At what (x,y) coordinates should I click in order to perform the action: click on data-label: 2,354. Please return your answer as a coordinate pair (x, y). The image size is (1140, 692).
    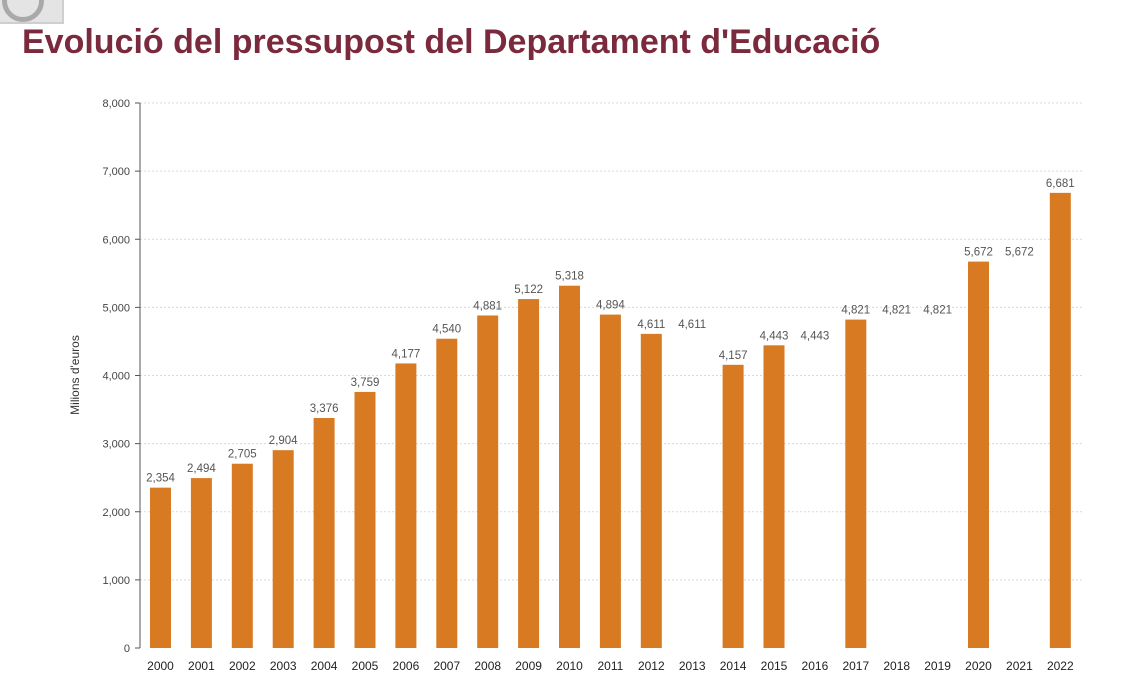
    Looking at the image, I should click on (160, 479).